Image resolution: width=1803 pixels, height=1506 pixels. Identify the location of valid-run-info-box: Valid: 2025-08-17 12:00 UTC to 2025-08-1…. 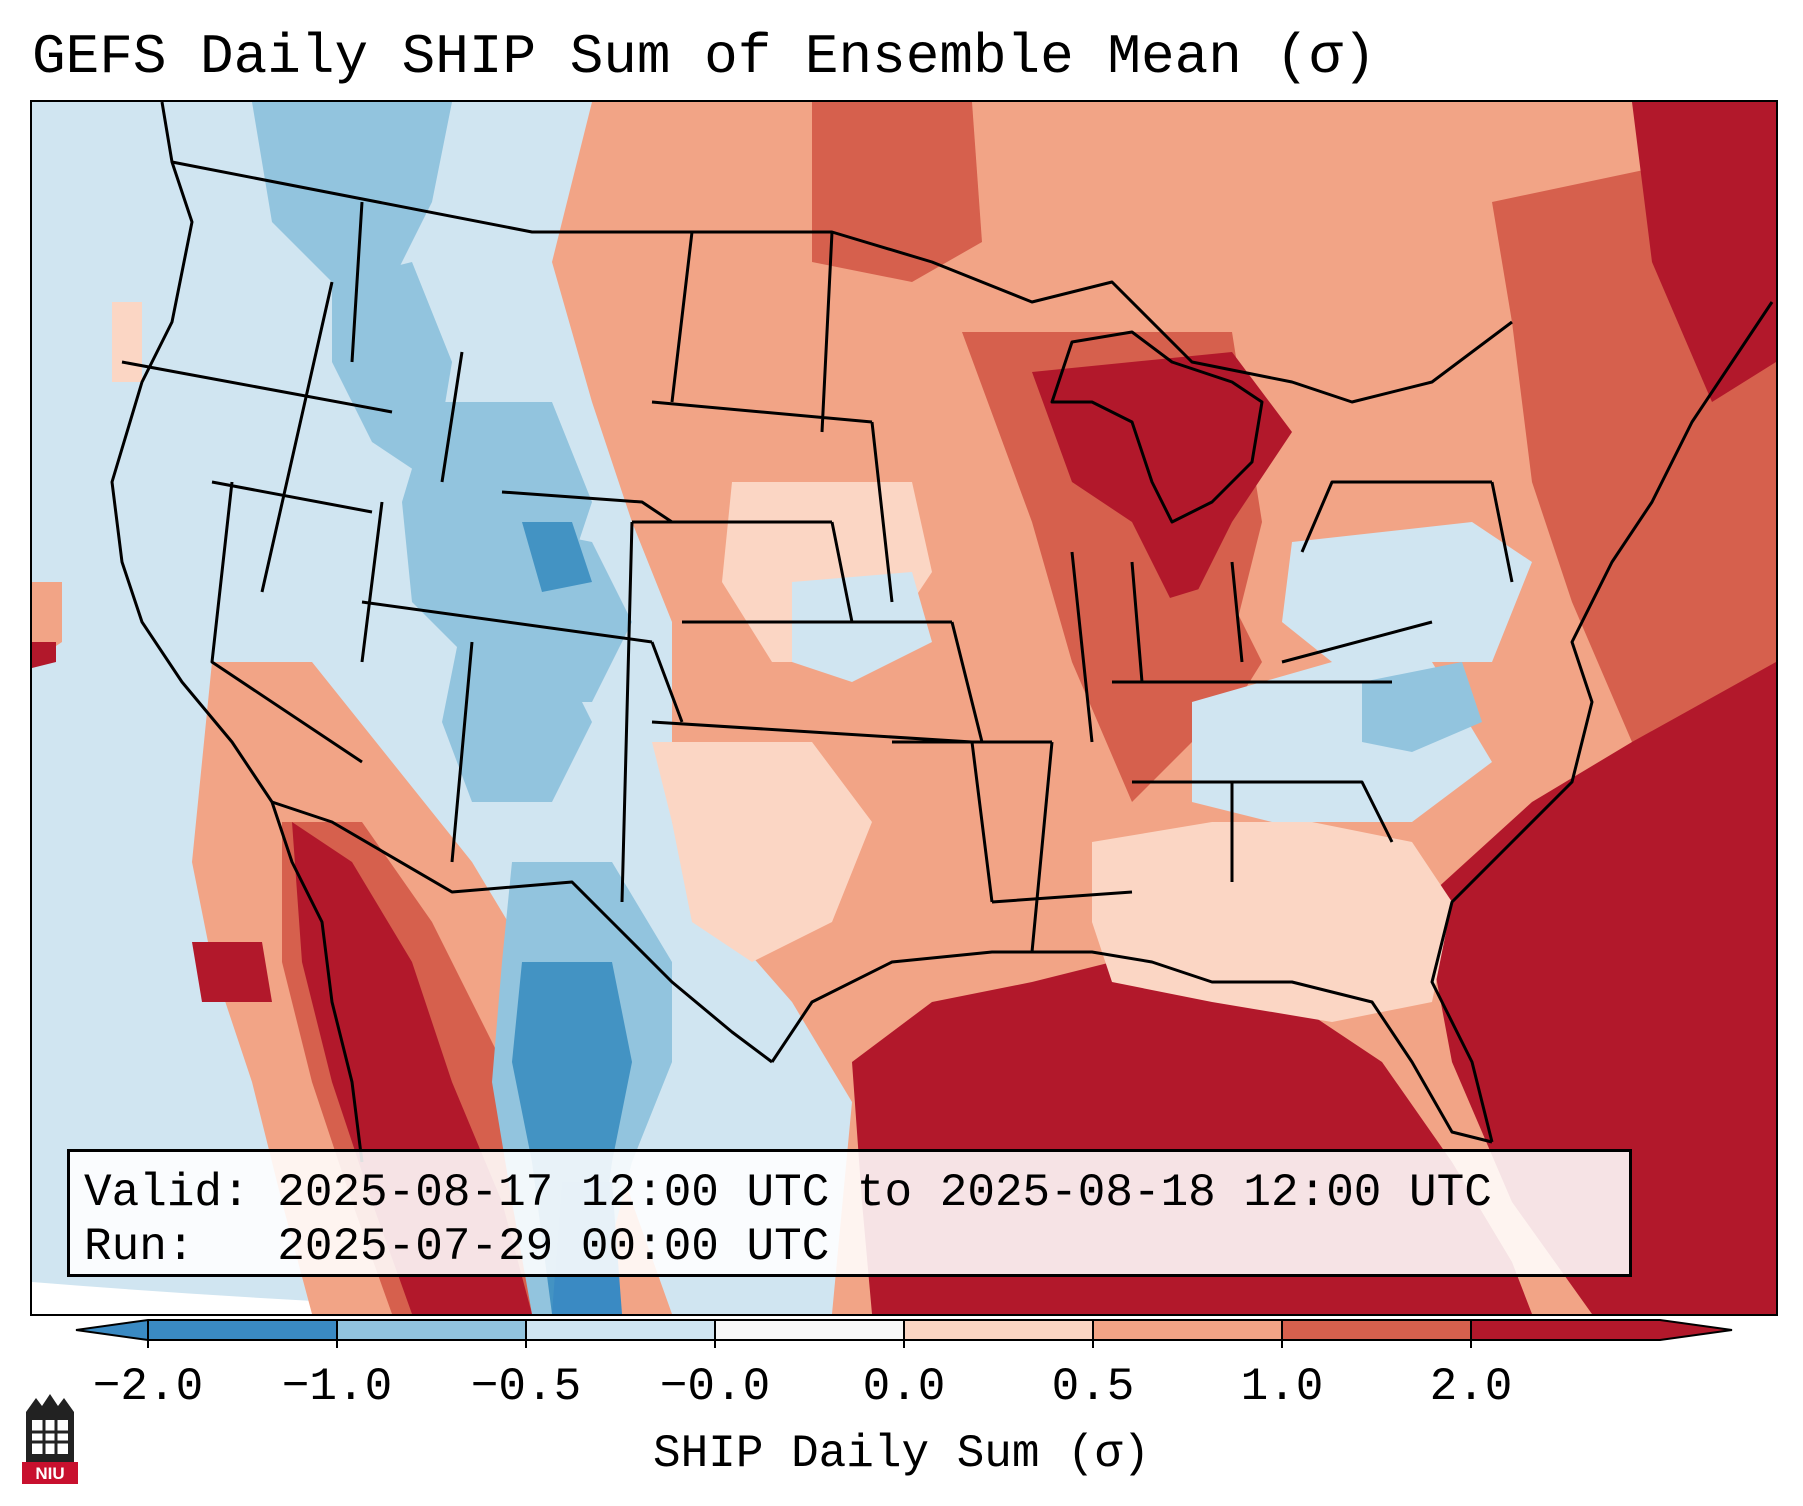
(849, 1213).